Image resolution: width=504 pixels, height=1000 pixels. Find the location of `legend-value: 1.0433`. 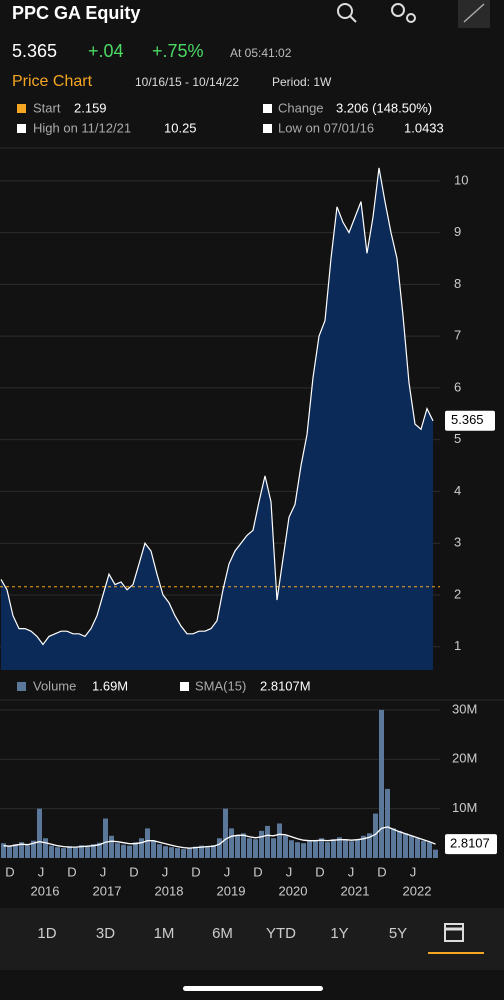

legend-value: 1.0433 is located at coordinates (424, 127).